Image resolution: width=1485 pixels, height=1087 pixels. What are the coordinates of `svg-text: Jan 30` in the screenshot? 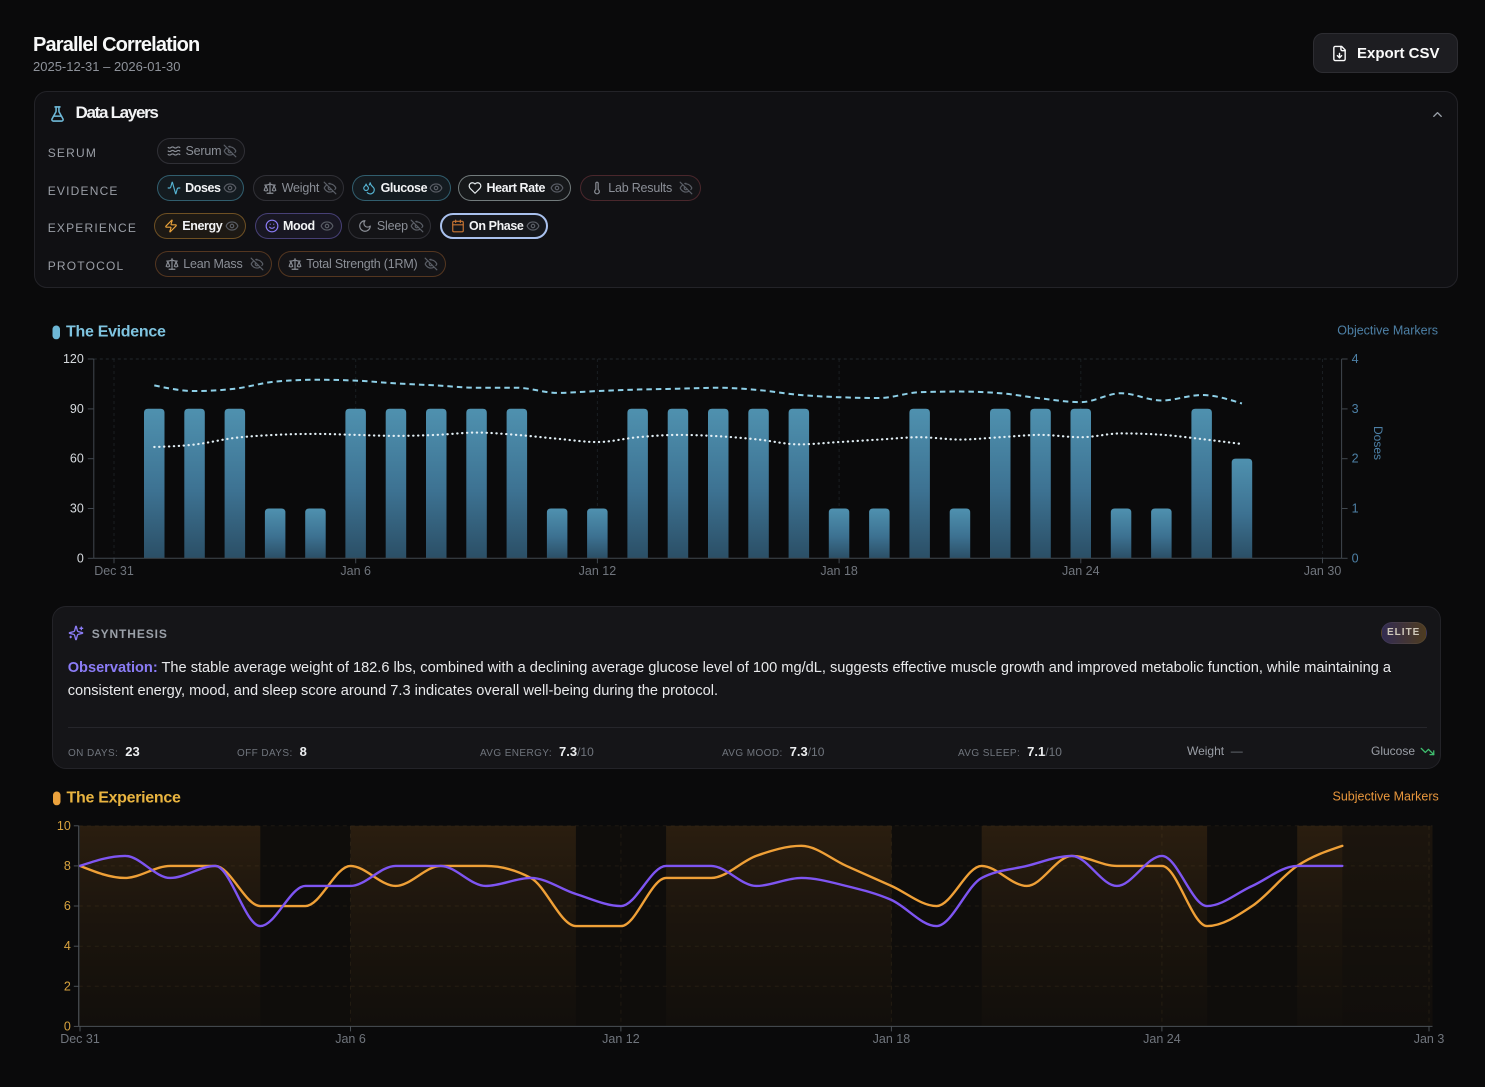 It's located at (1323, 571).